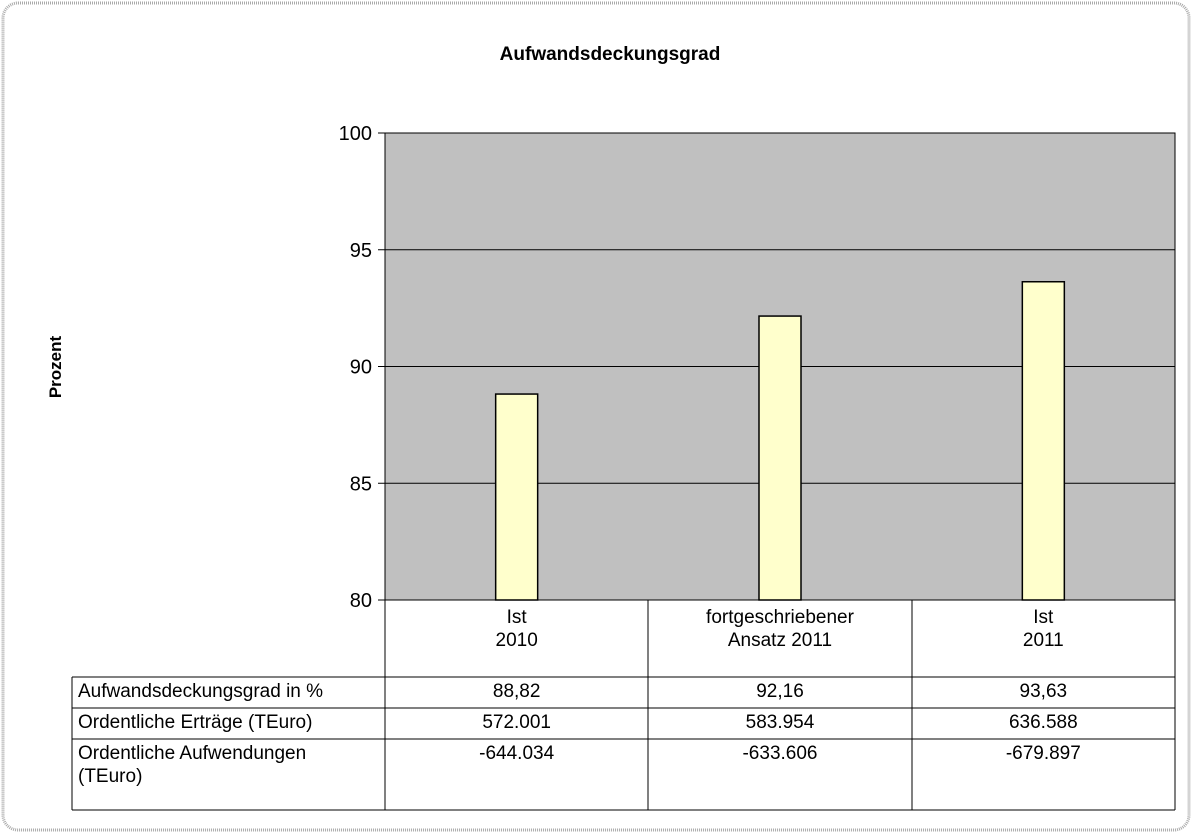 The image size is (1192, 833). Describe the element at coordinates (1043, 629) in the screenshot. I see `category-label: Ist 2011` at that location.